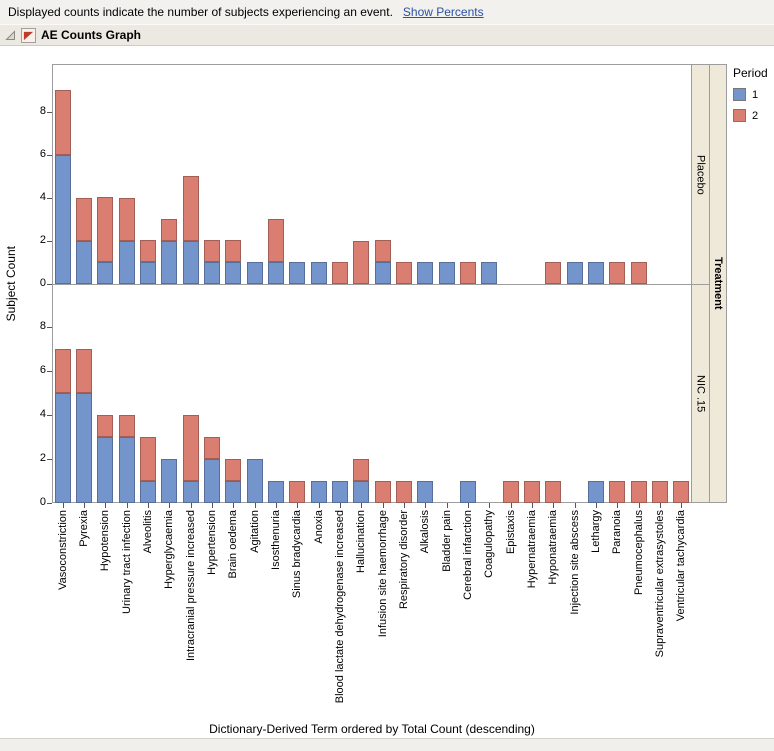 Image resolution: width=774 pixels, height=751 pixels. I want to click on bar-period2-hypernatraemia, so click(532, 492).